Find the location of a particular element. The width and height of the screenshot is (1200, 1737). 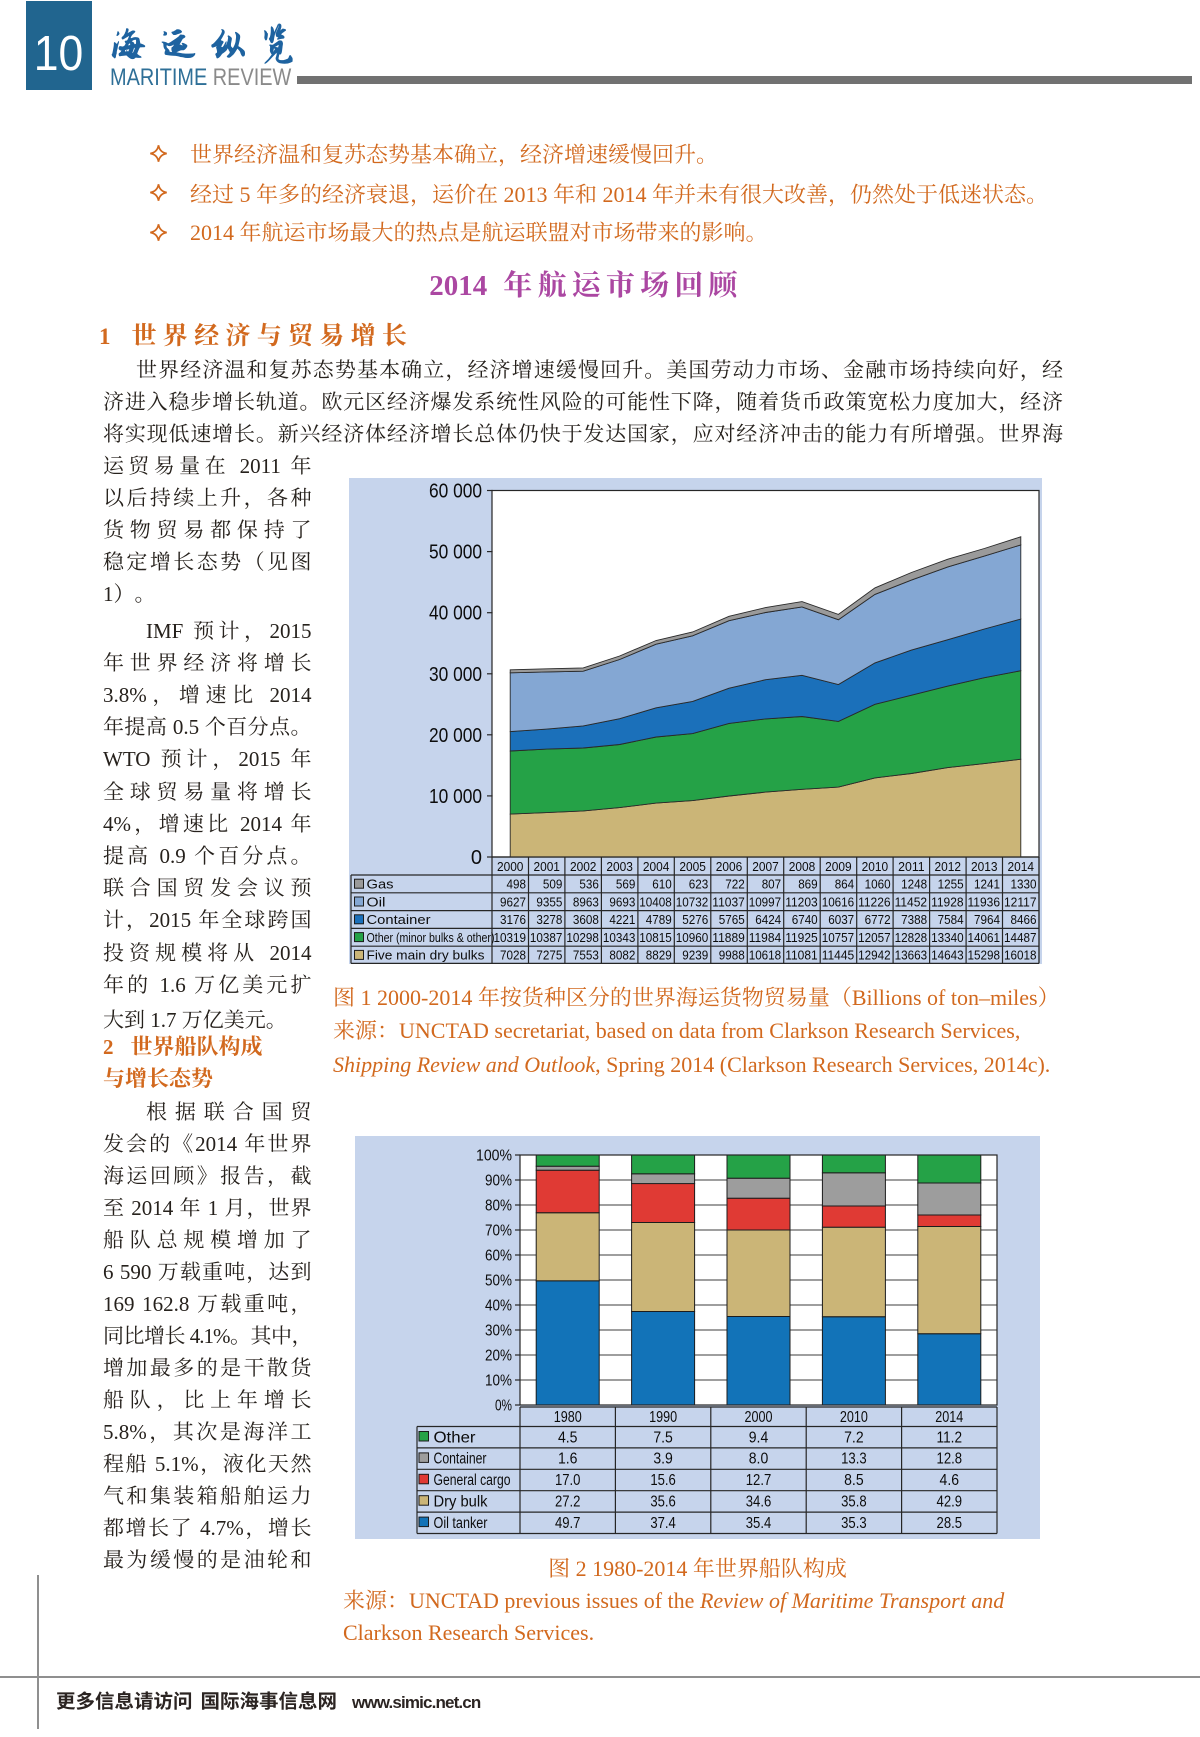

svg-text: 7.2 is located at coordinates (854, 1437).